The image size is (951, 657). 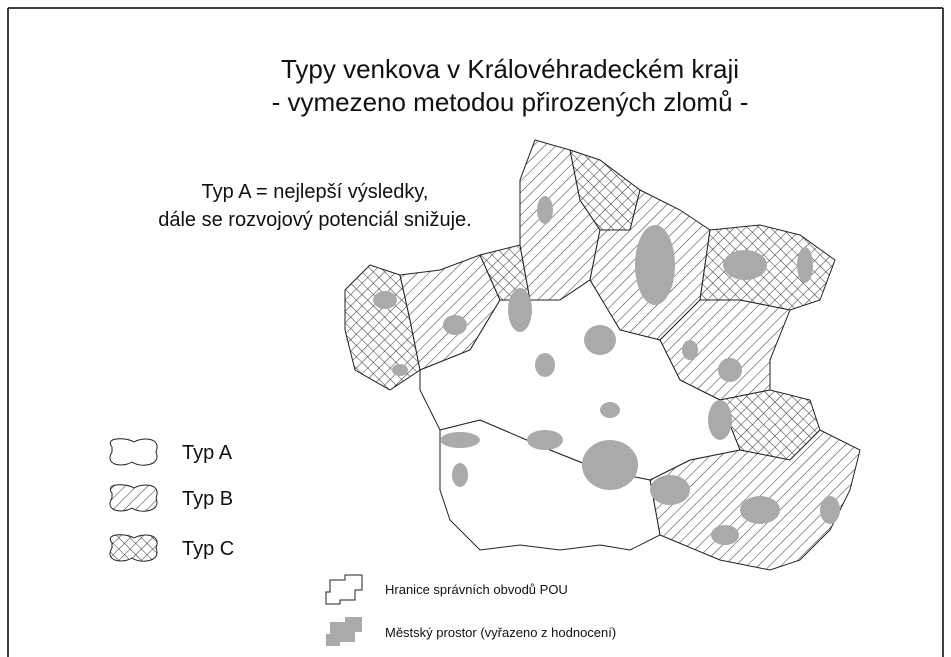 I want to click on note: dále se rozvojový potenciál snižuje., so click(x=315, y=220).